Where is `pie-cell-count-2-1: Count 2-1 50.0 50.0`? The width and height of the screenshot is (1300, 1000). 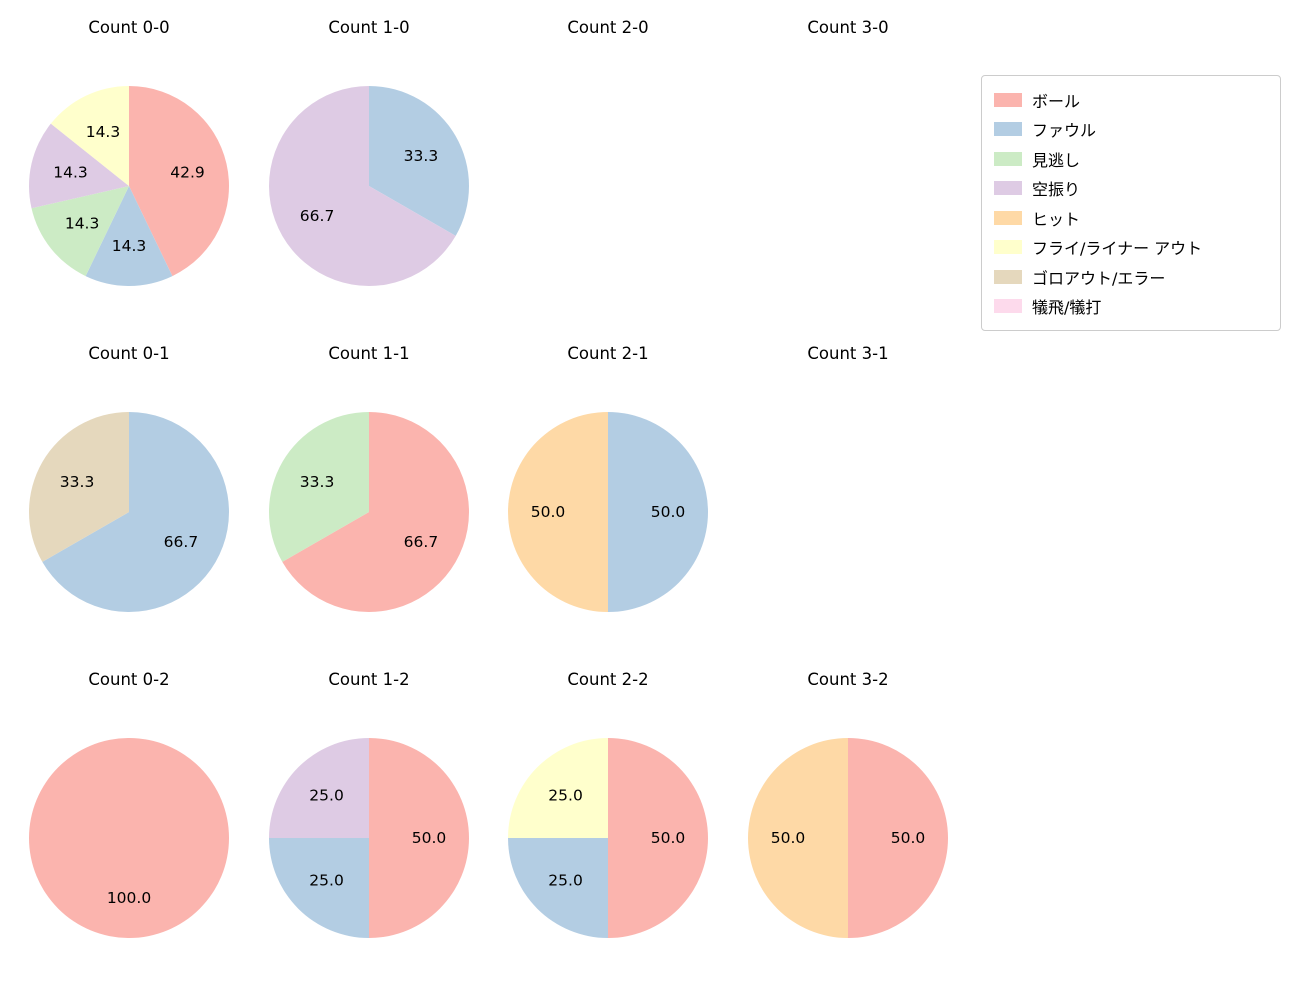 pie-cell-count-2-1: Count 2-1 50.0 50.0 is located at coordinates (608, 479).